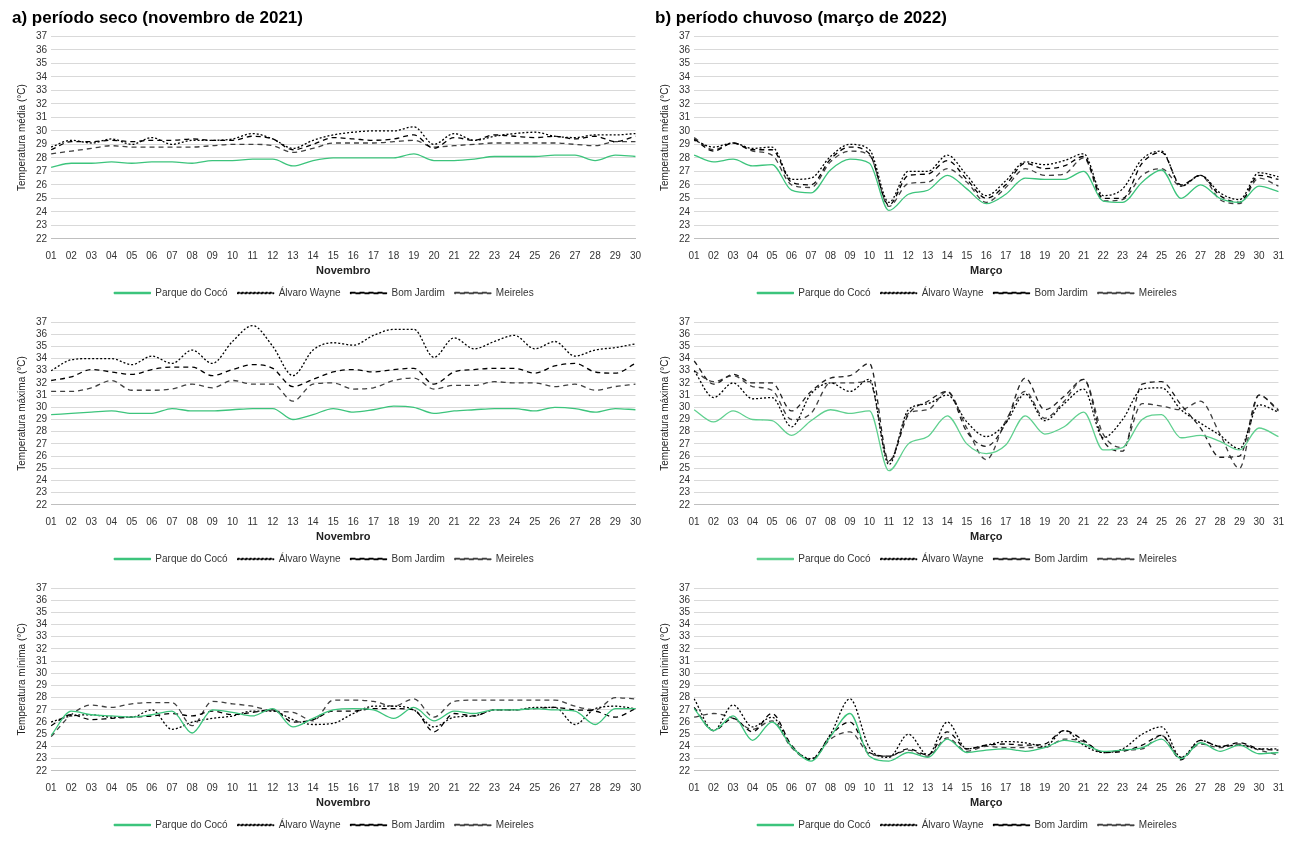 The width and height of the screenshot is (1295, 849). Describe the element at coordinates (685, 225) in the screenshot. I see `y-tick-label: 23` at that location.